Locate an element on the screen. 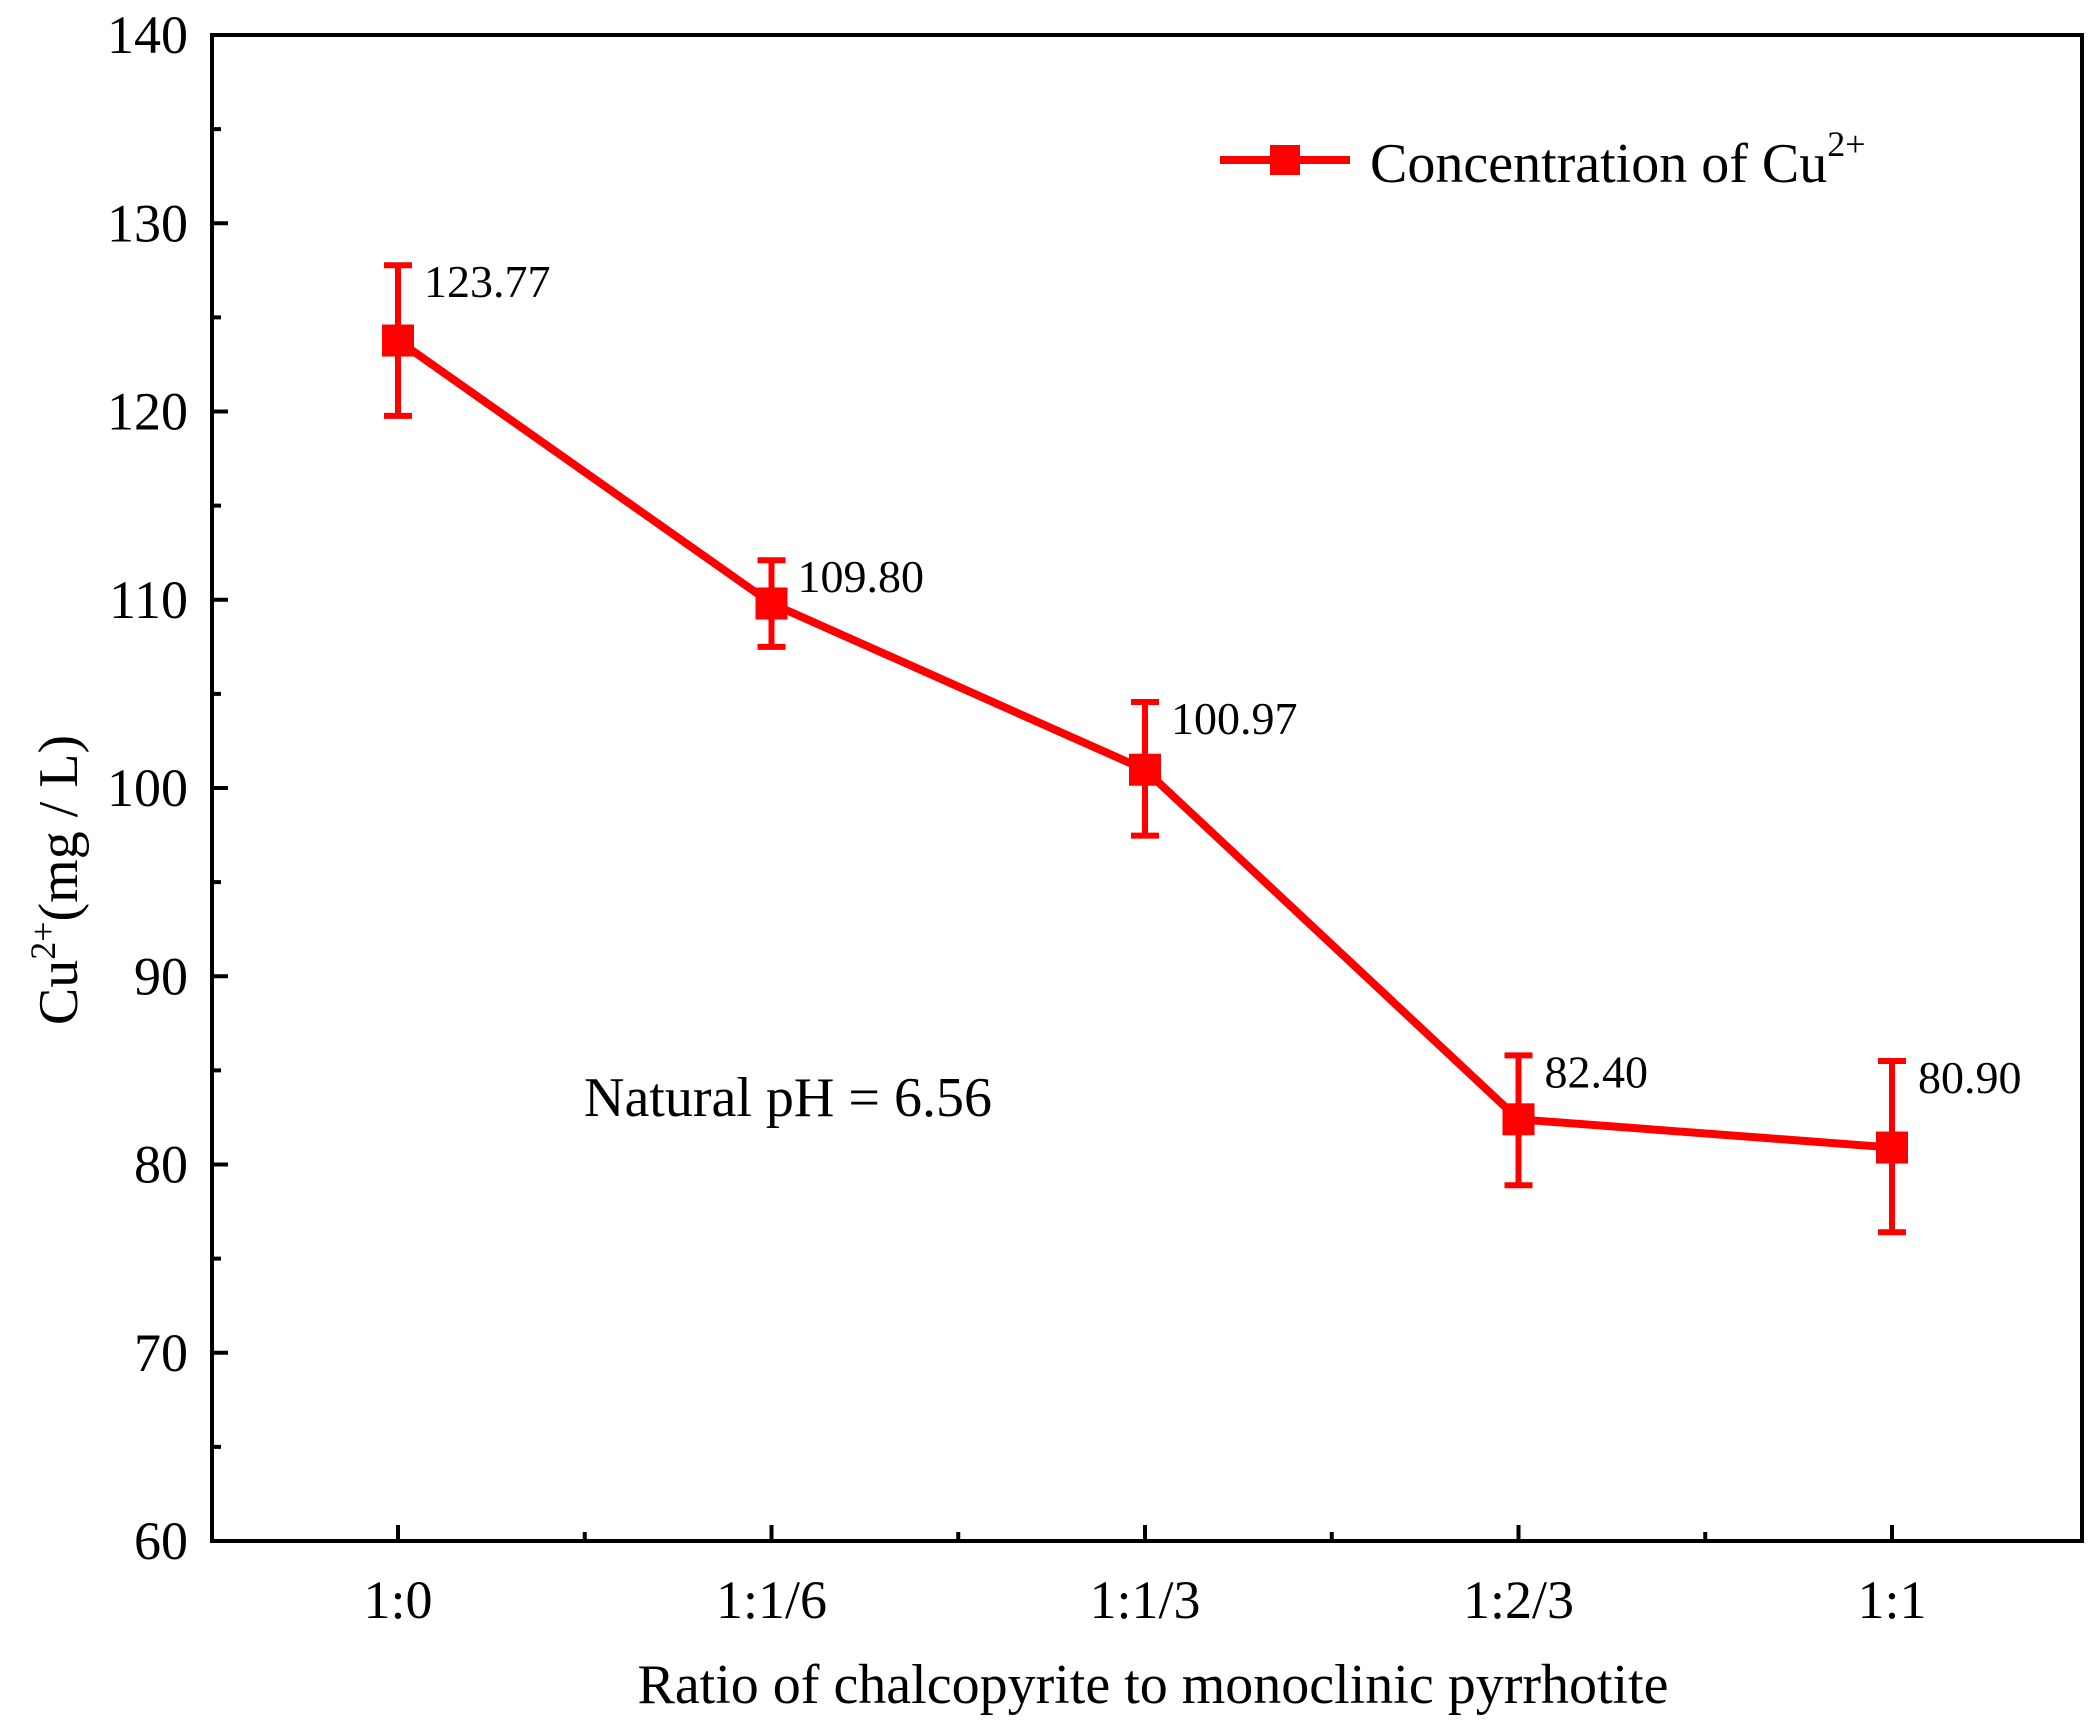 The image size is (2089, 1722). y-tick-label: 120 is located at coordinates (147, 412).